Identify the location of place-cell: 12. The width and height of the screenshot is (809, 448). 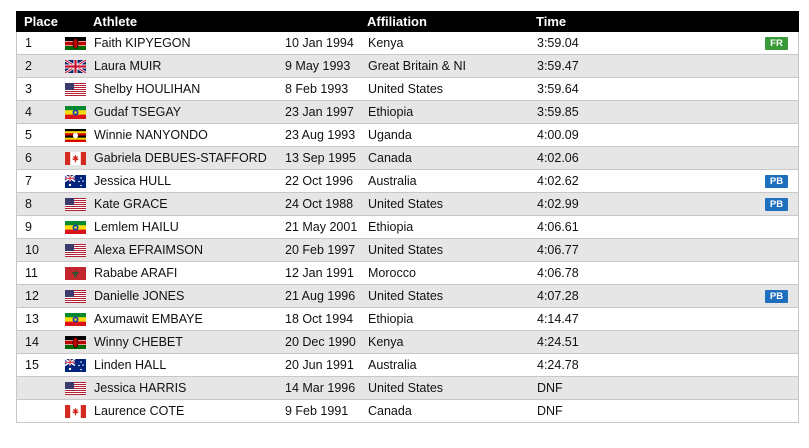
(32, 296).